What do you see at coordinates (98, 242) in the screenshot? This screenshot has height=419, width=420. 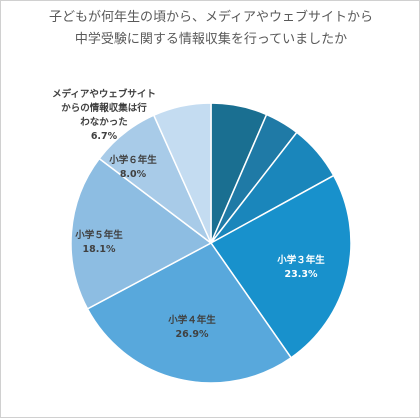 I see `slice-label: 小学５年生 18.1%` at bounding box center [98, 242].